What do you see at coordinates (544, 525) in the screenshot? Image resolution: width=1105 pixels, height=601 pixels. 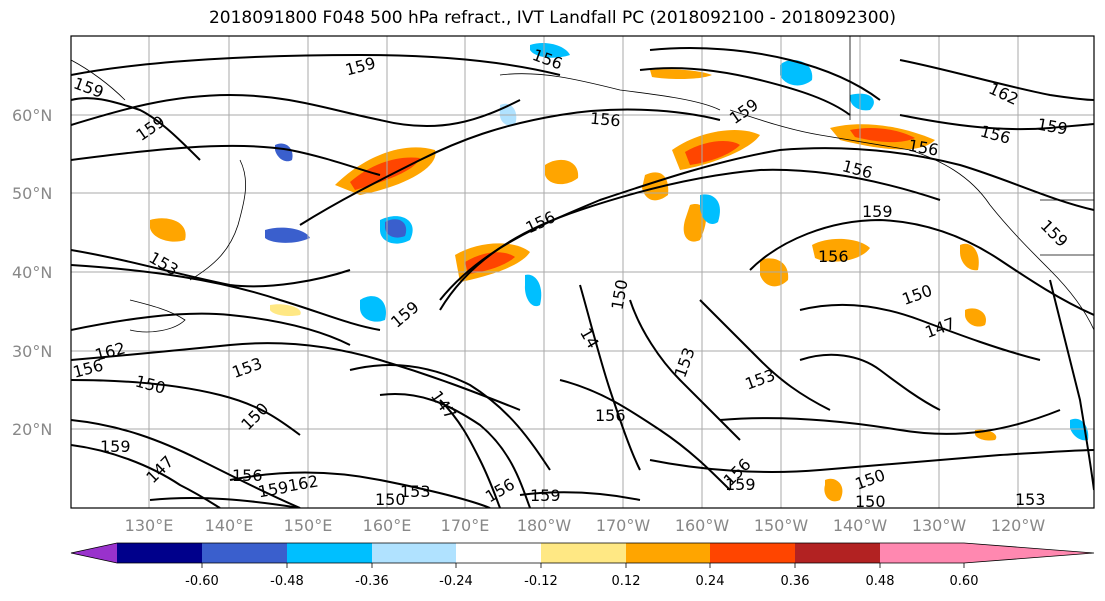 I see `lon-label: 180°W` at bounding box center [544, 525].